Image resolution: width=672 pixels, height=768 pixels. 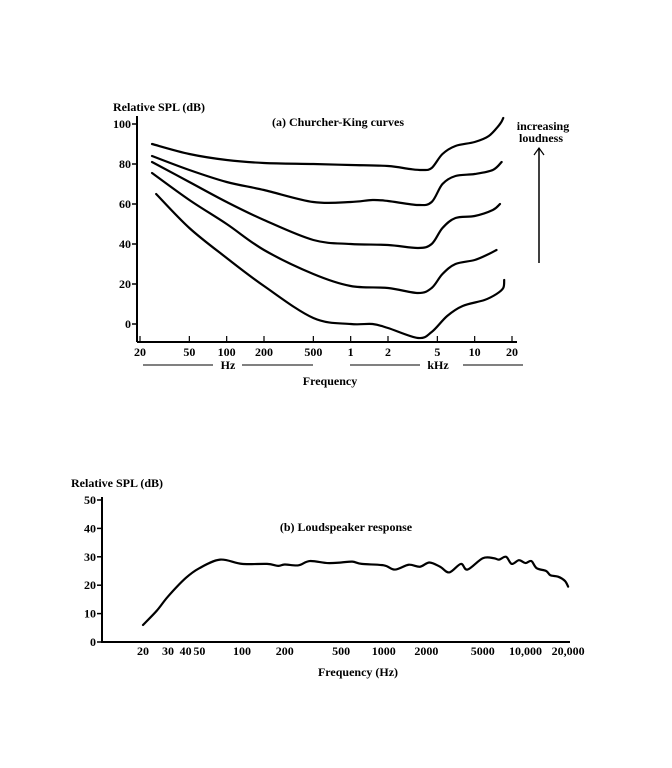 I want to click on annotation-line1: increasing, so click(x=543, y=126).